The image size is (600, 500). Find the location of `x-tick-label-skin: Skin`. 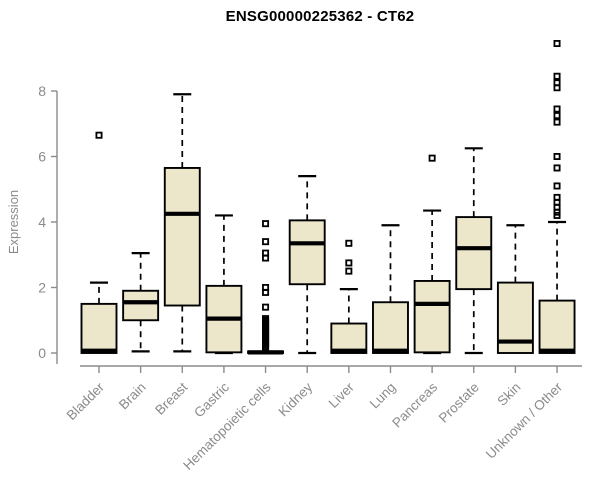

x-tick-label-skin: Skin is located at coordinates (508, 394).